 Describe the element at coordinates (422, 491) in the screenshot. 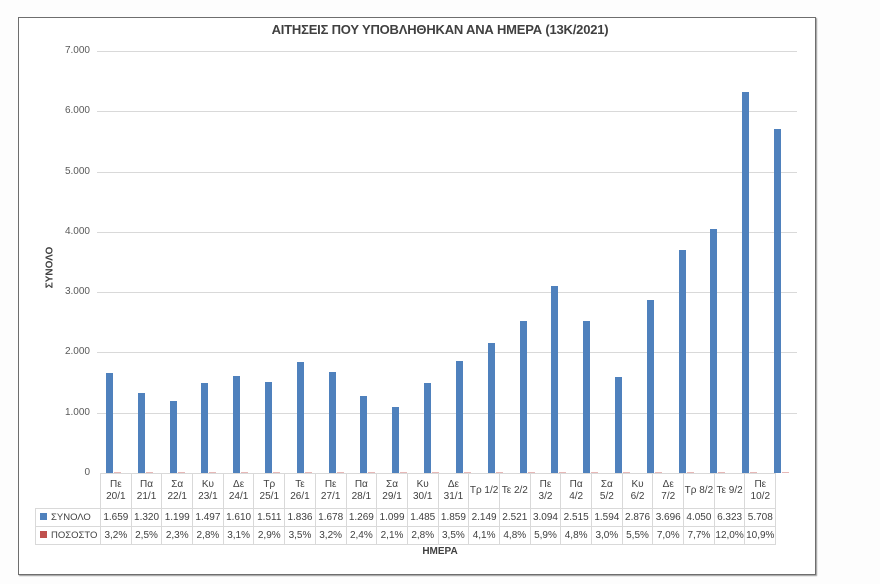

I see `category-header: Κυ 30/1` at that location.